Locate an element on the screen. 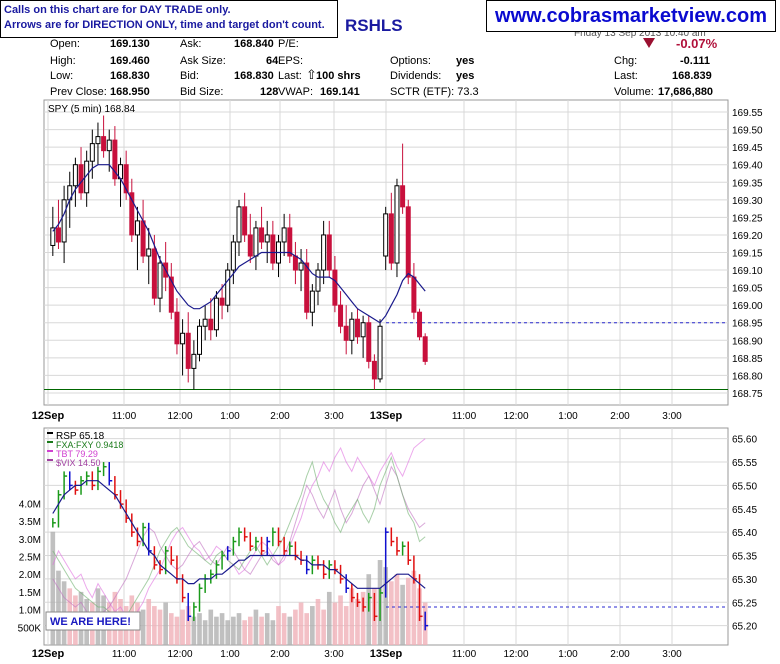  sctr-value: SCTR (ETF): 73.3 is located at coordinates (434, 92).